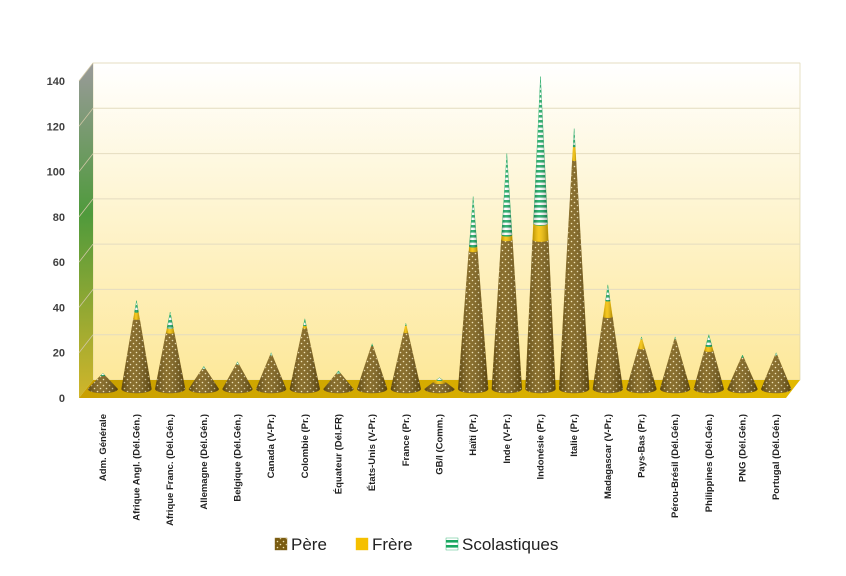 This screenshot has width=846, height=576. Describe the element at coordinates (204, 462) in the screenshot. I see `x-category-label: Allemagne (Dél.Gén.)` at that location.